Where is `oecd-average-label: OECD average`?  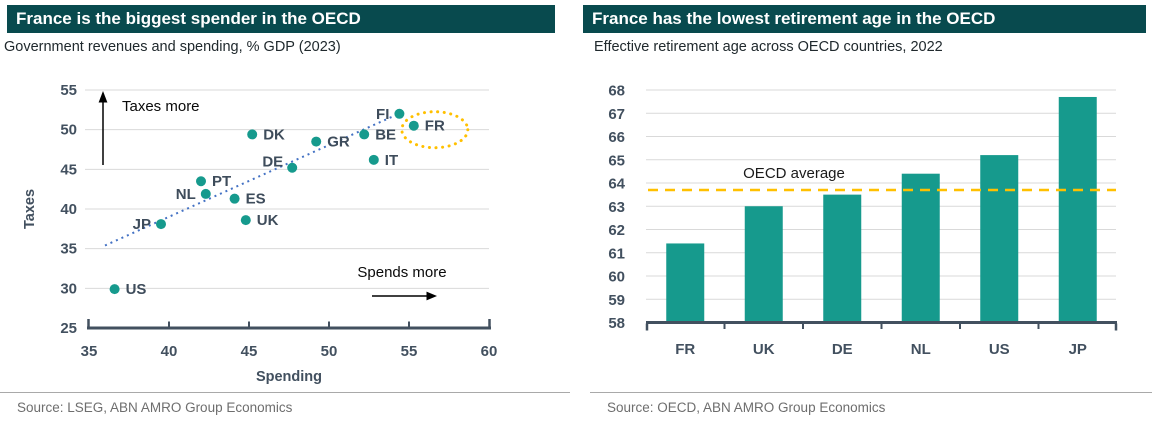
oecd-average-label: OECD average is located at coordinates (794, 173).